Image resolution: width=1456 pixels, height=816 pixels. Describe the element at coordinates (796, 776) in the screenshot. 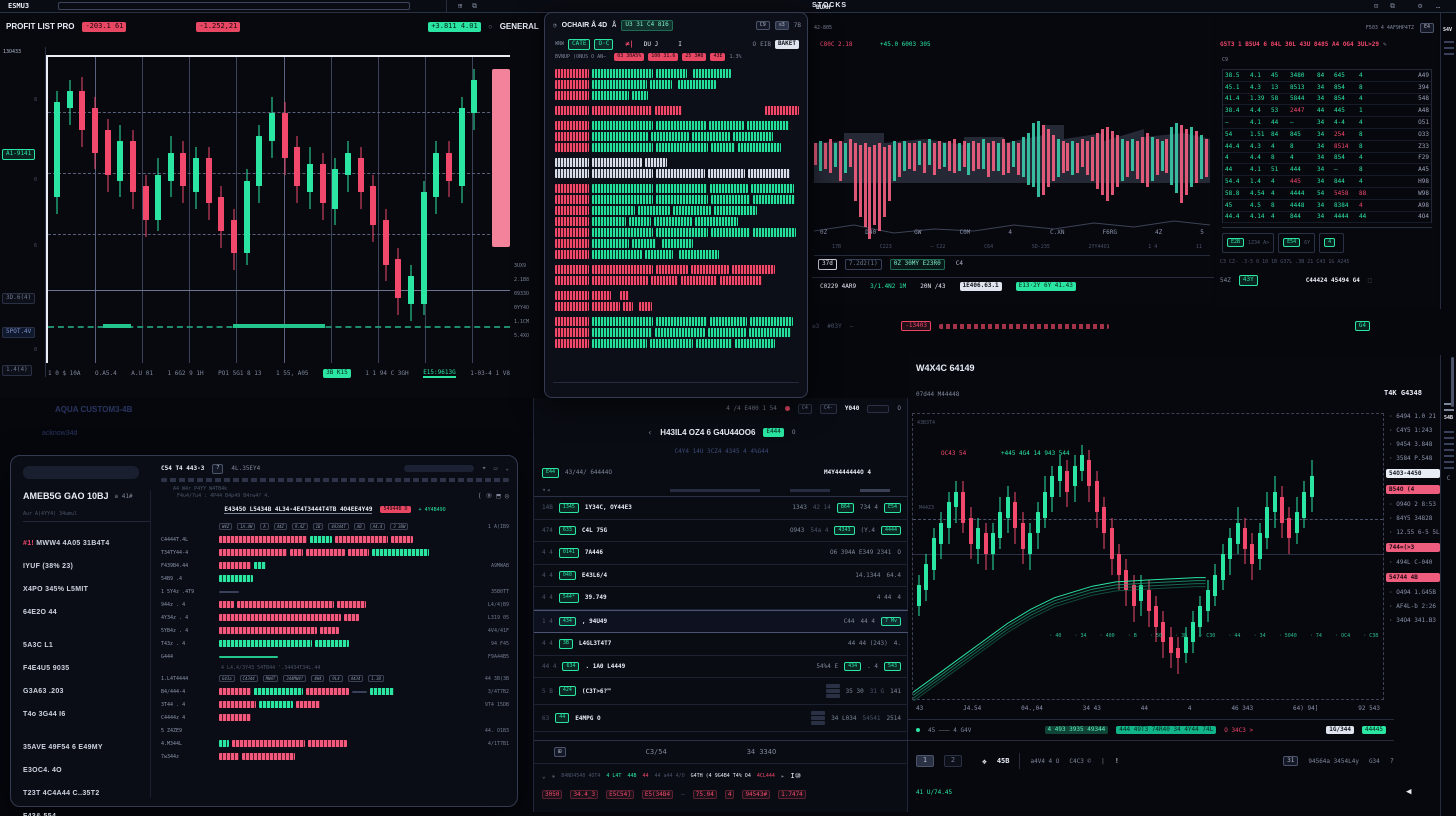

I see `ob-t9: I⑩` at that location.